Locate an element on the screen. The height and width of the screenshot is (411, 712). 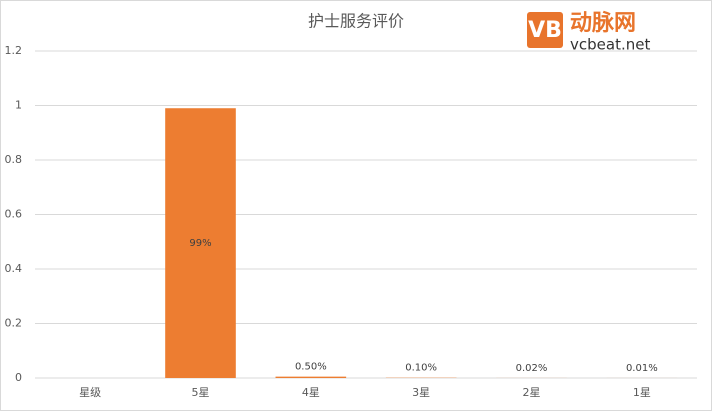
value-label: 0.02% is located at coordinates (532, 368).